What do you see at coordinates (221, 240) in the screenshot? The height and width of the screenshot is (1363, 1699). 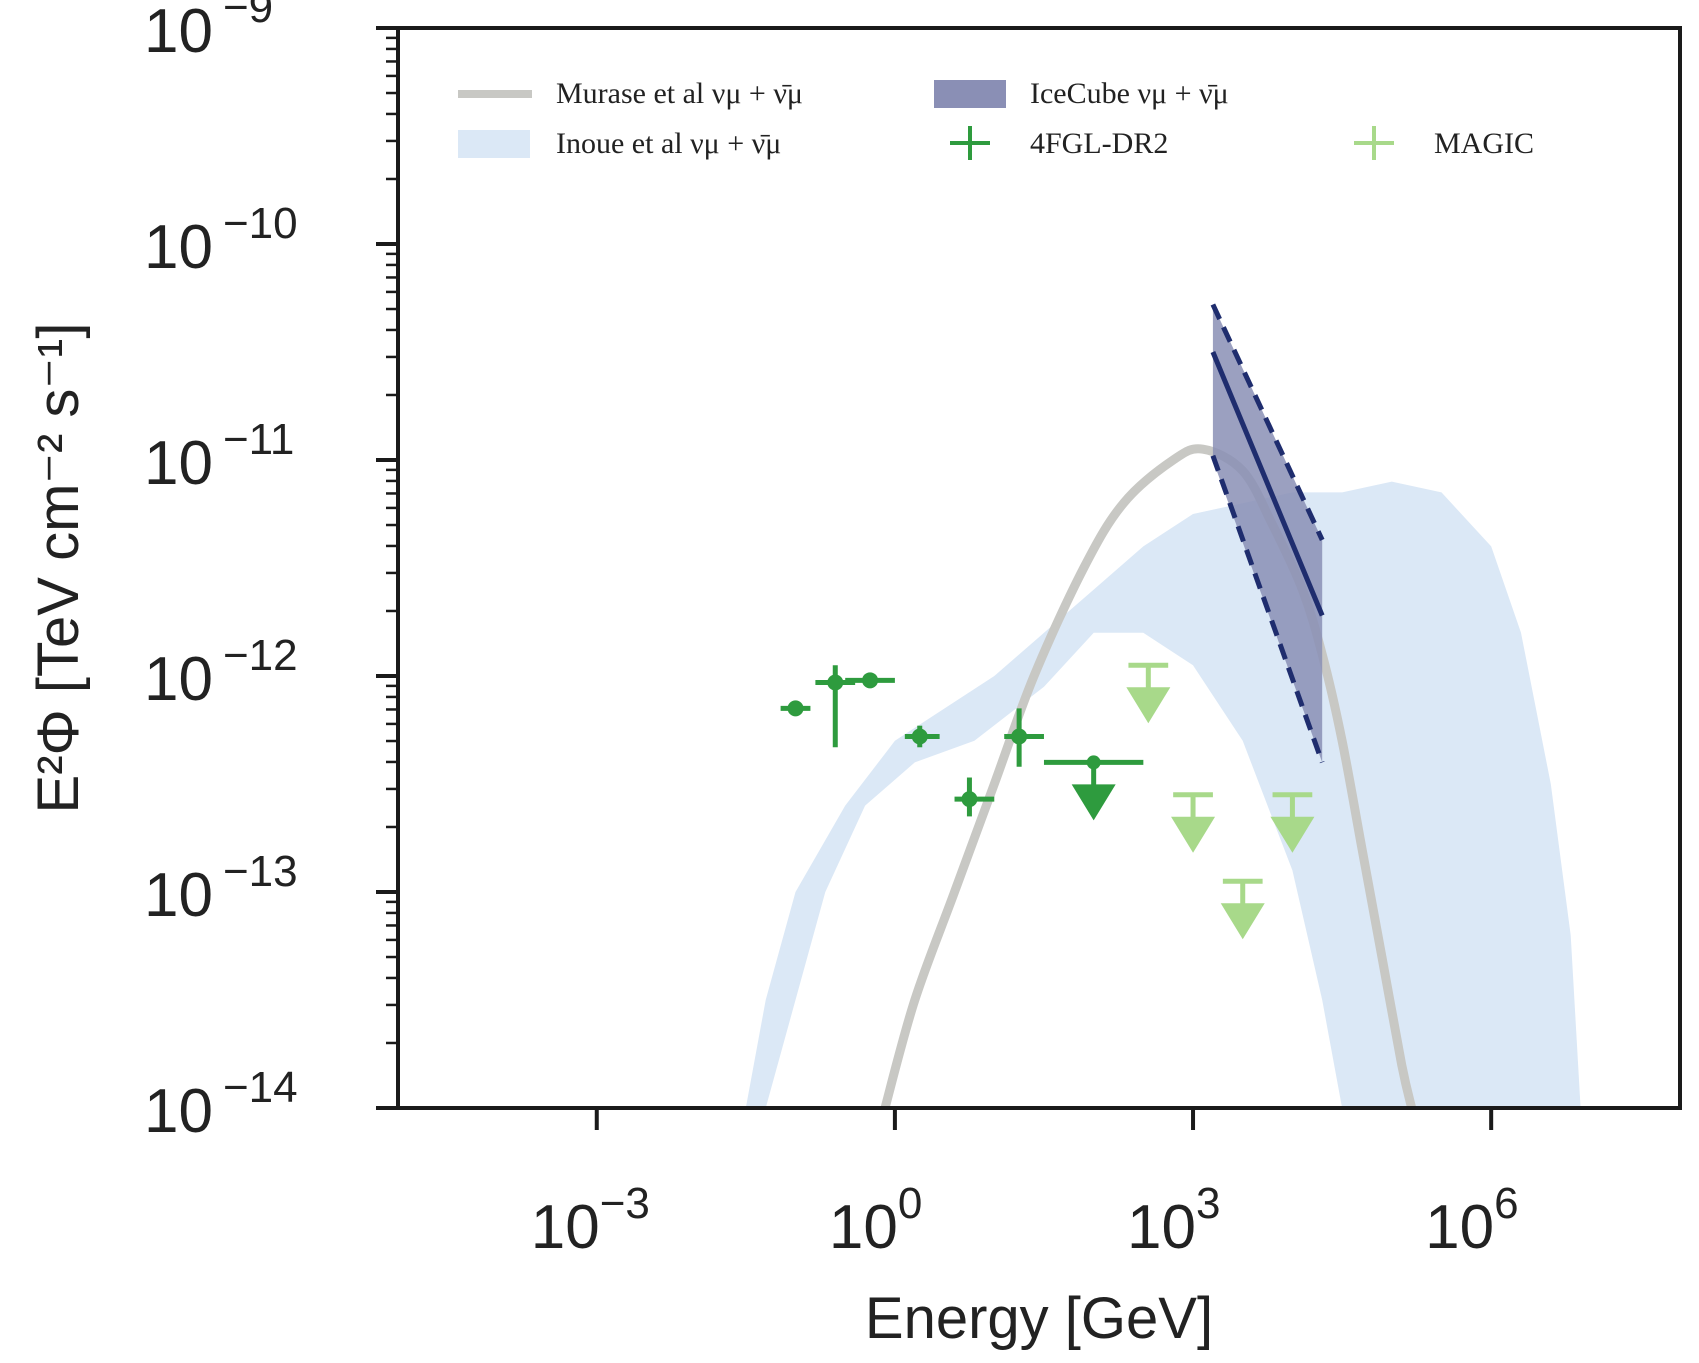 I see `y-tick-label: 10 −10` at bounding box center [221, 240].